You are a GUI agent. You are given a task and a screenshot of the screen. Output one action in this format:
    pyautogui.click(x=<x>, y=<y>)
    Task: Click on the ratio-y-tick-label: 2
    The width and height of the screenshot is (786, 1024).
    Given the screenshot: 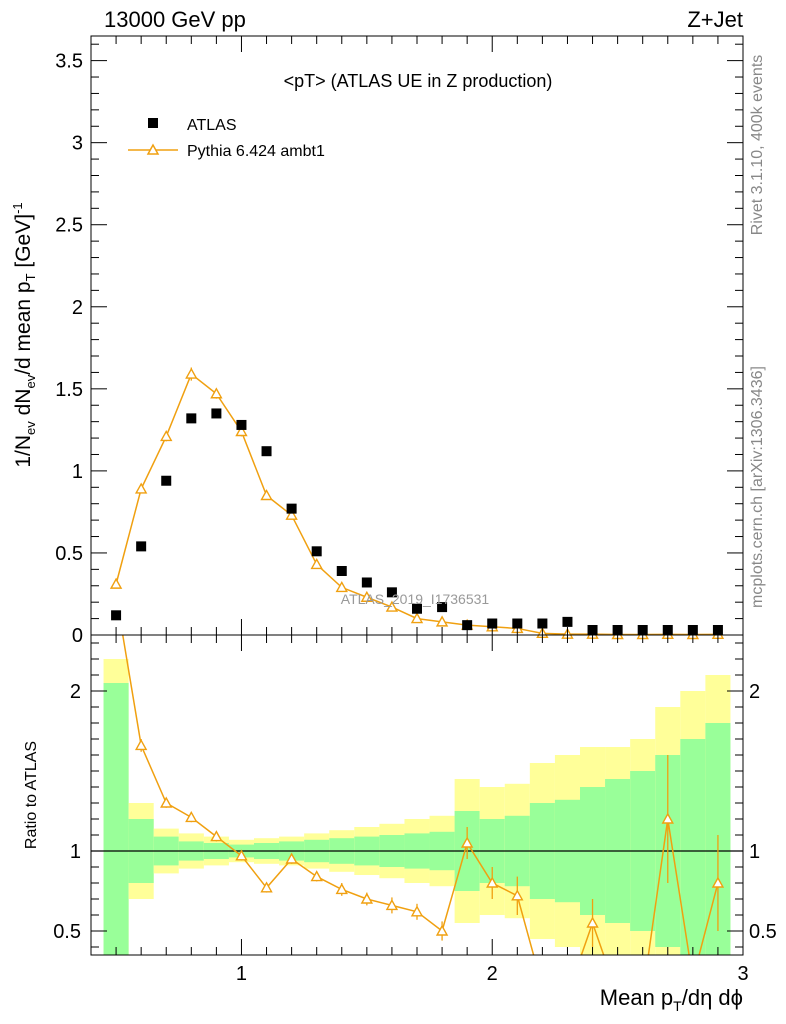 What is the action you would take?
    pyautogui.click(x=75, y=692)
    